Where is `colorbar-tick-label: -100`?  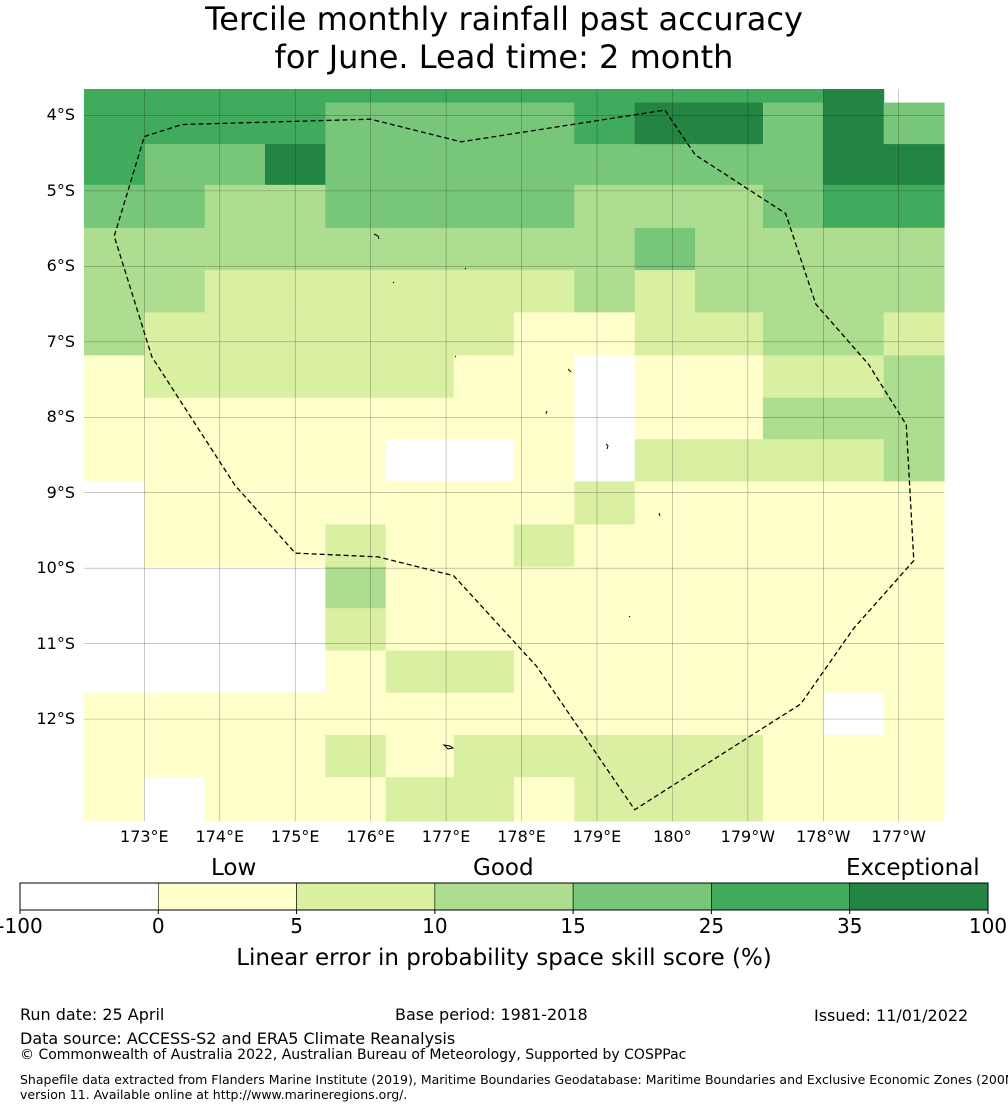 colorbar-tick-label: -100 is located at coordinates (21, 926).